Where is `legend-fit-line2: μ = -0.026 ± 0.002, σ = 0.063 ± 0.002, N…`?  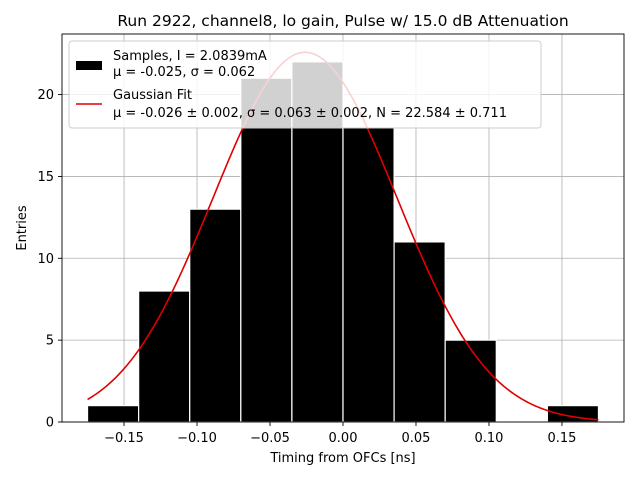
legend-fit-line2: μ = -0.026 ± 0.002, σ = 0.063 ± 0.002, N… is located at coordinates (310, 113).